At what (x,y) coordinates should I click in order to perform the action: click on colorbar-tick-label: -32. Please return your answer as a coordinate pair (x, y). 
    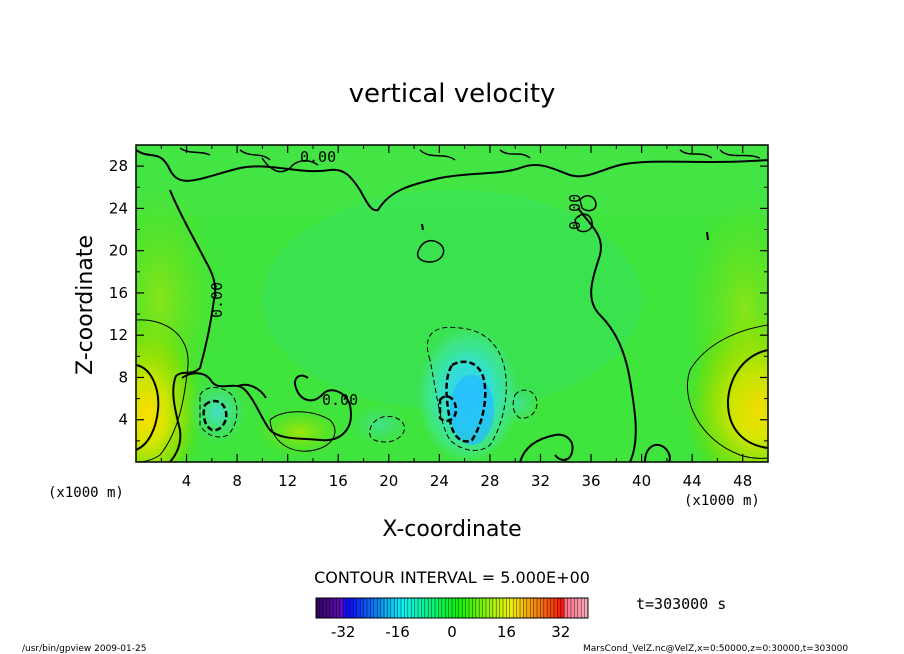
    Looking at the image, I should click on (343, 632).